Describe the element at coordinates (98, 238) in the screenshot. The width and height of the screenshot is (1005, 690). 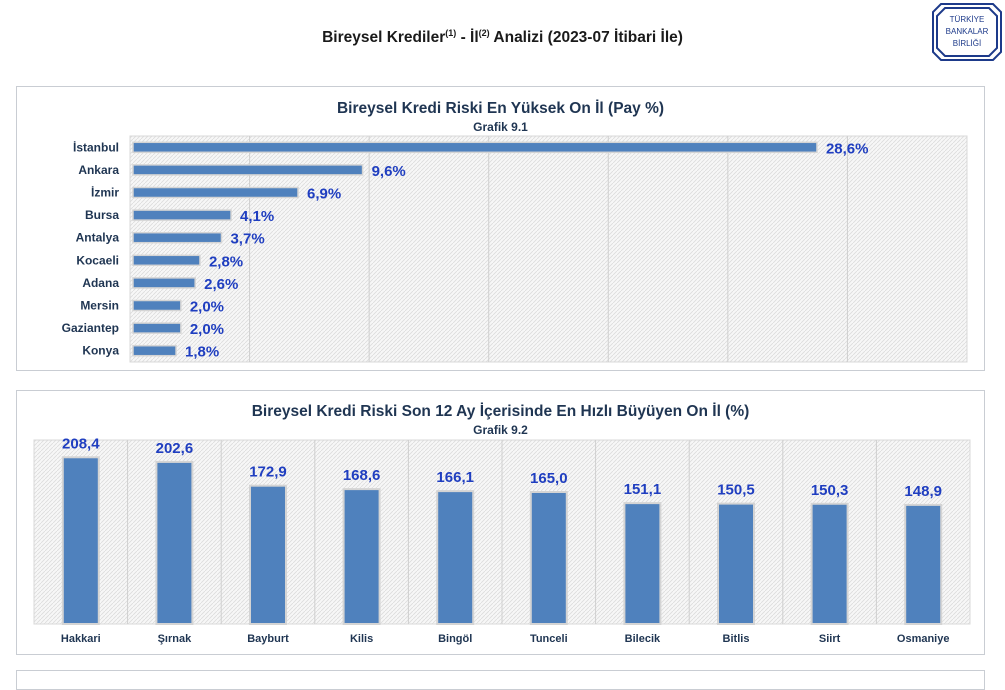
I see `category-label: Antalya` at that location.